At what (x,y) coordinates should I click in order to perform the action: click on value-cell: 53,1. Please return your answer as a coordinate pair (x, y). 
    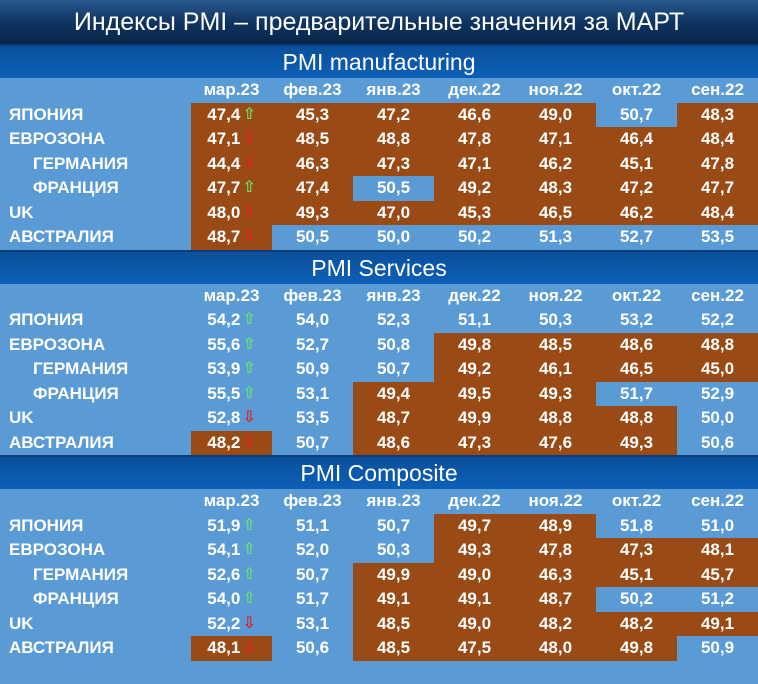
    Looking at the image, I should click on (312, 394).